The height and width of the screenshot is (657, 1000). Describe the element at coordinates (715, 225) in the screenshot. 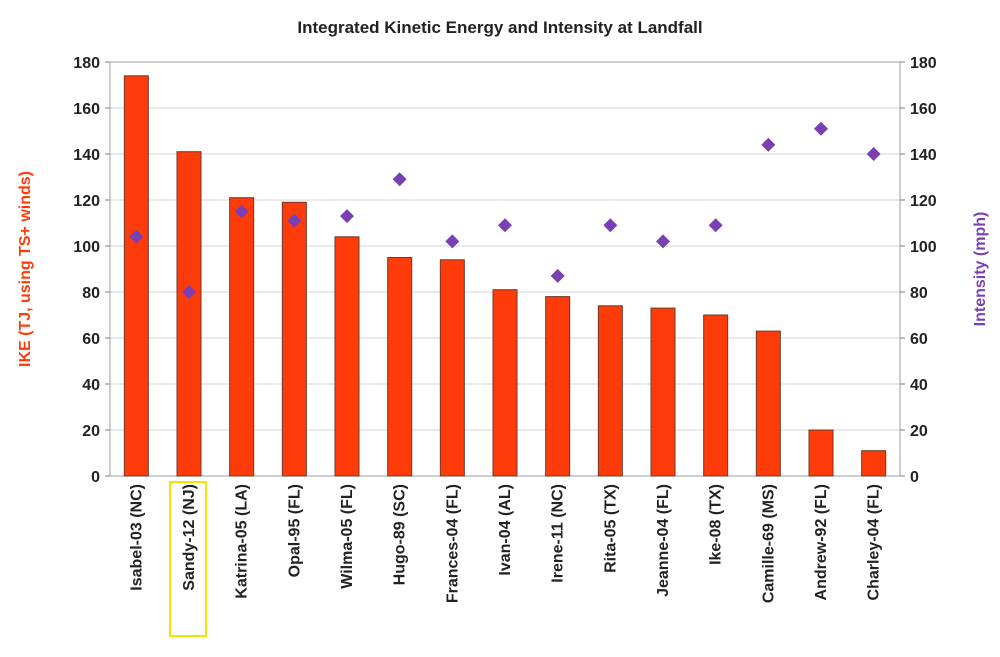

I see `intensity-marker-ike-08-tx` at that location.